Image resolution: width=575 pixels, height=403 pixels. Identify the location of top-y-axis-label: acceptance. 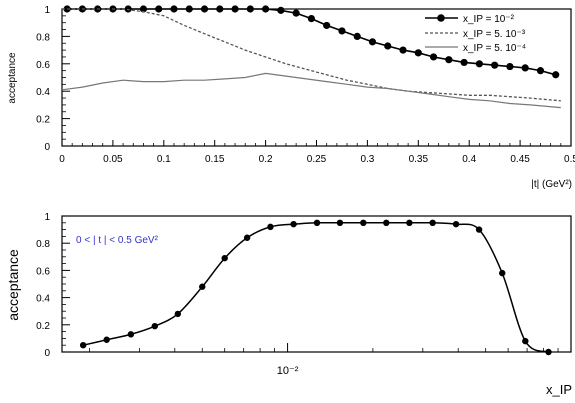
(12, 78).